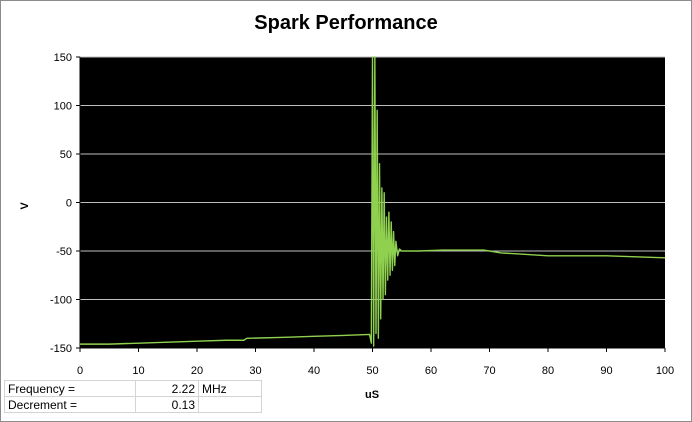  Describe the element at coordinates (63, 58) in the screenshot. I see `y-tick-label: 150` at that location.